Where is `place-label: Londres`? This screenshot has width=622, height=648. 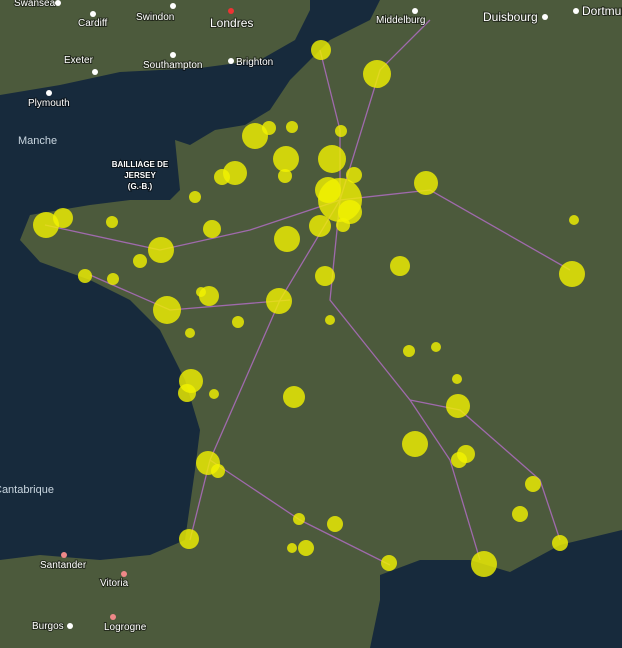 place-label: Londres is located at coordinates (231, 23).